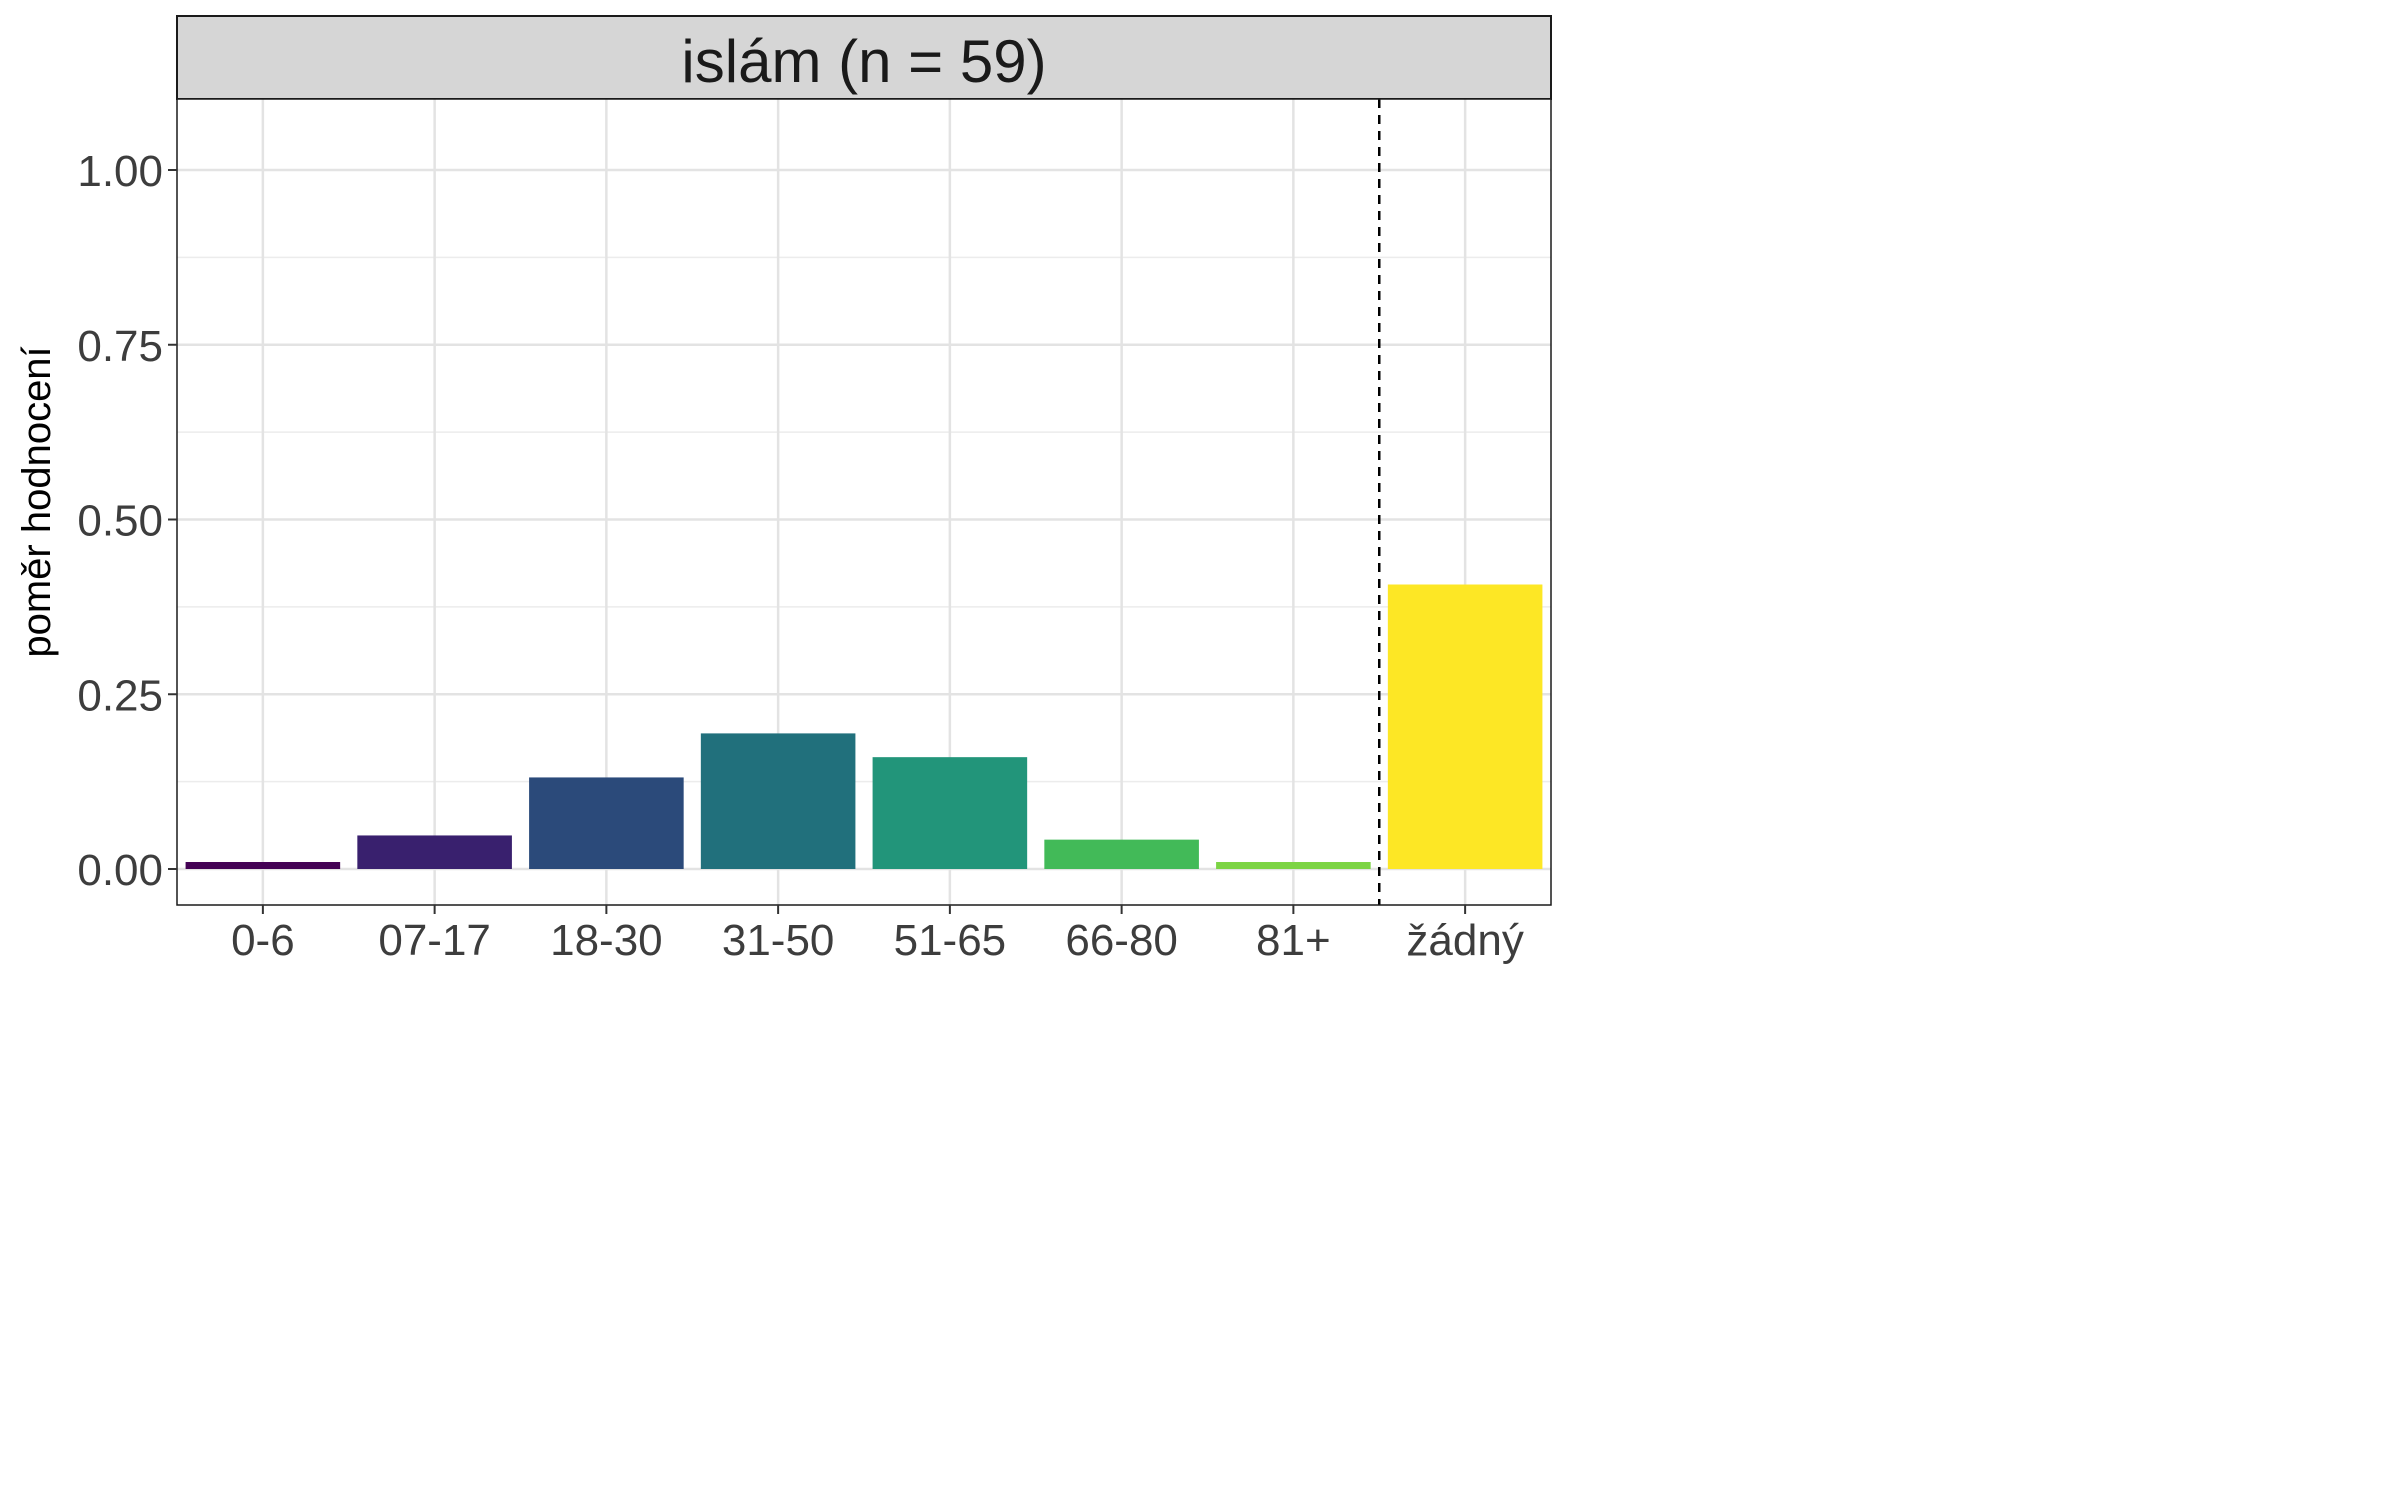  I want to click on facet-strip, so click(864, 57).